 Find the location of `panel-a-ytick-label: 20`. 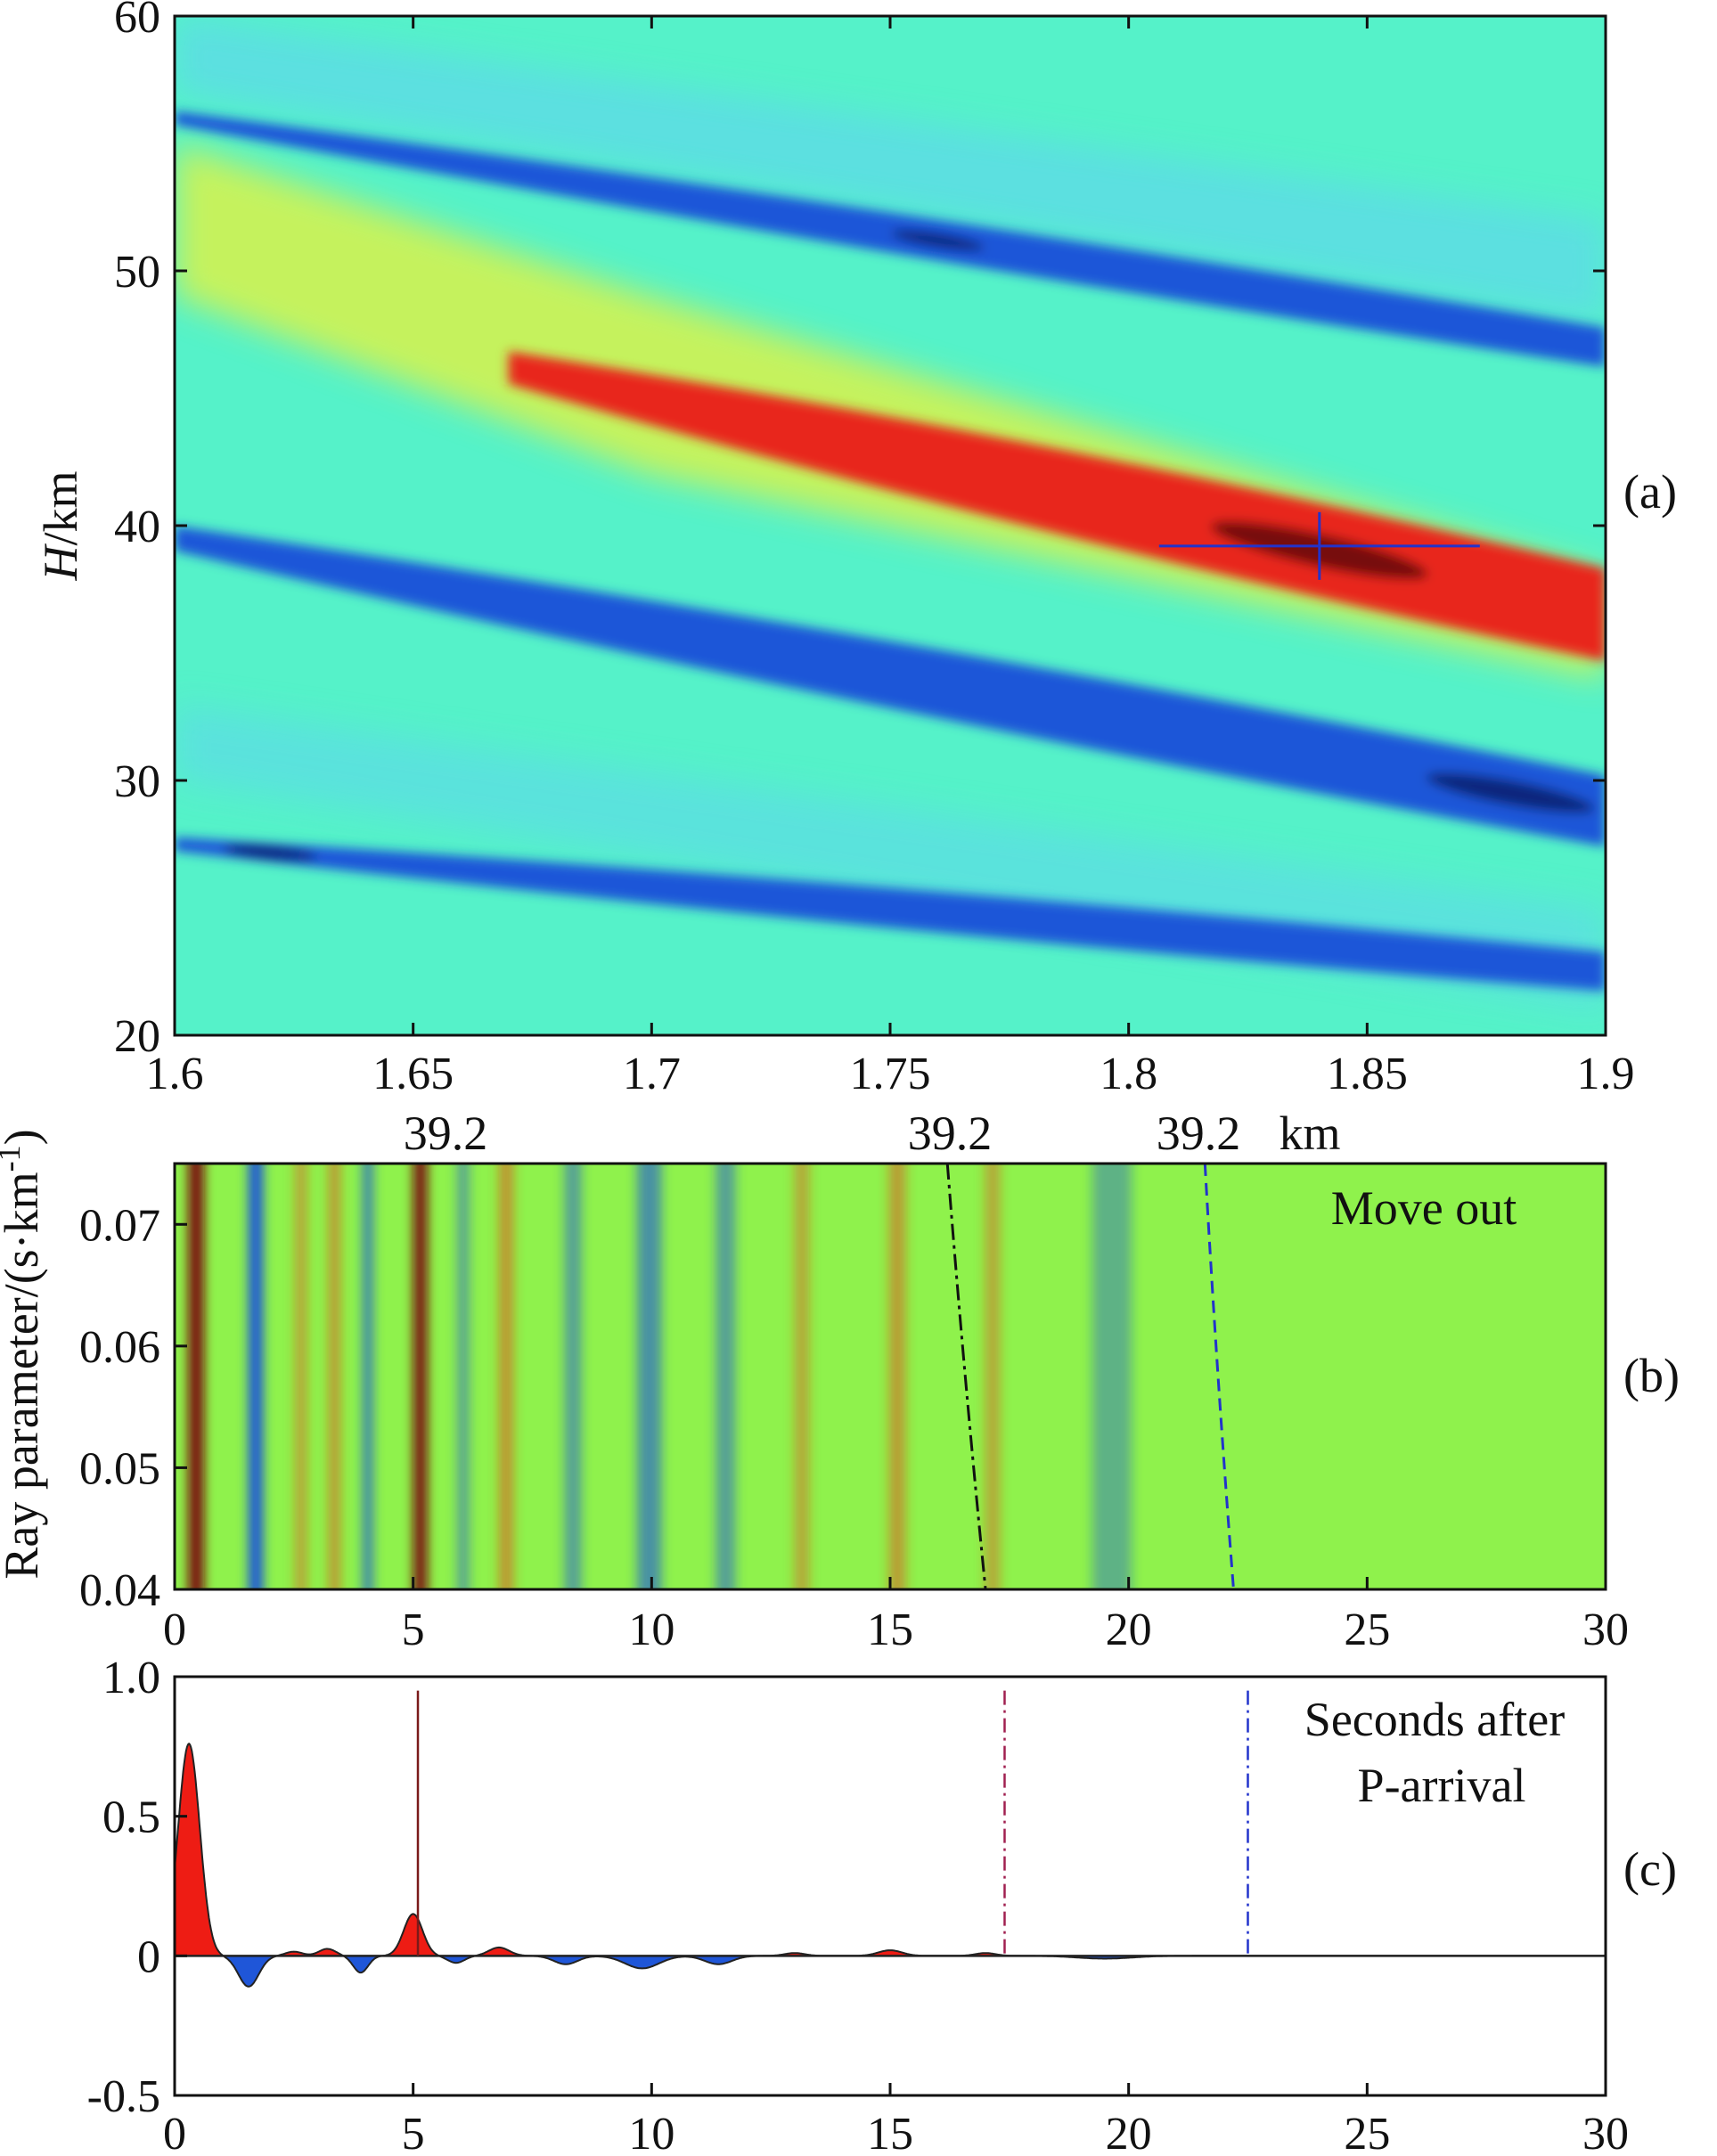

panel-a-ytick-label: 20 is located at coordinates (137, 1036).